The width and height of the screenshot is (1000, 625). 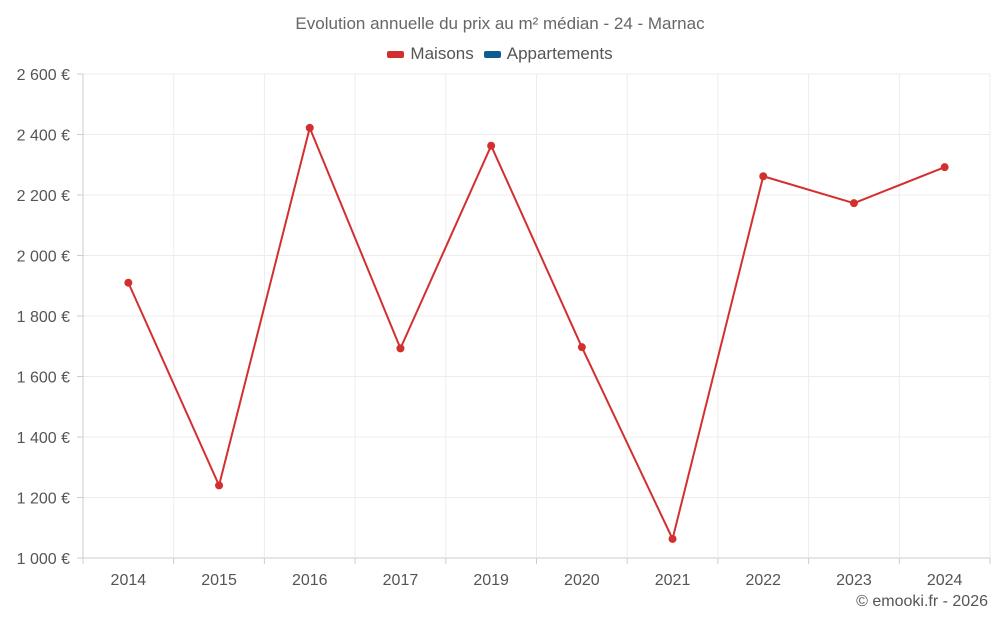 What do you see at coordinates (396, 54) in the screenshot?
I see `legend-swatch-maisons` at bounding box center [396, 54].